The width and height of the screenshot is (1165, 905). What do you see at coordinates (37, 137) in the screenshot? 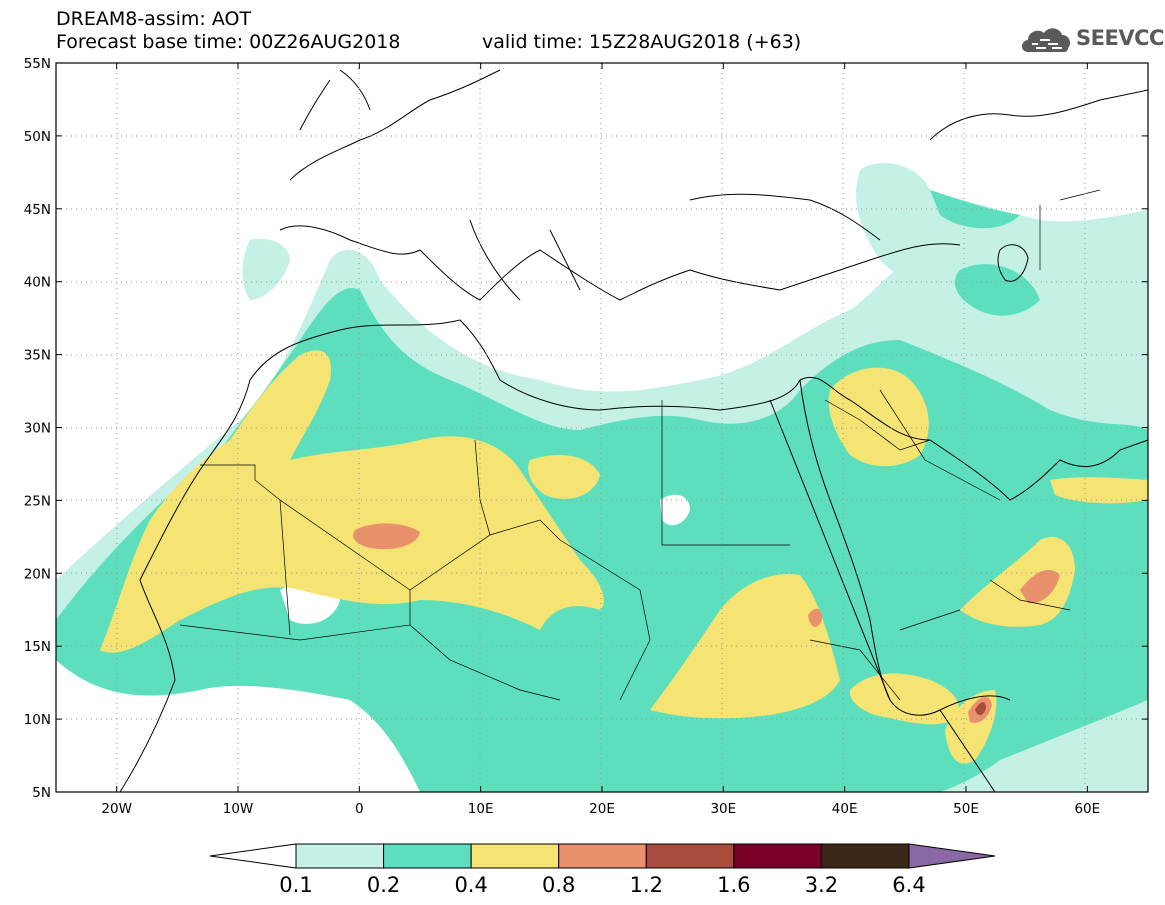
I see `lat-label: 50N` at bounding box center [37, 137].